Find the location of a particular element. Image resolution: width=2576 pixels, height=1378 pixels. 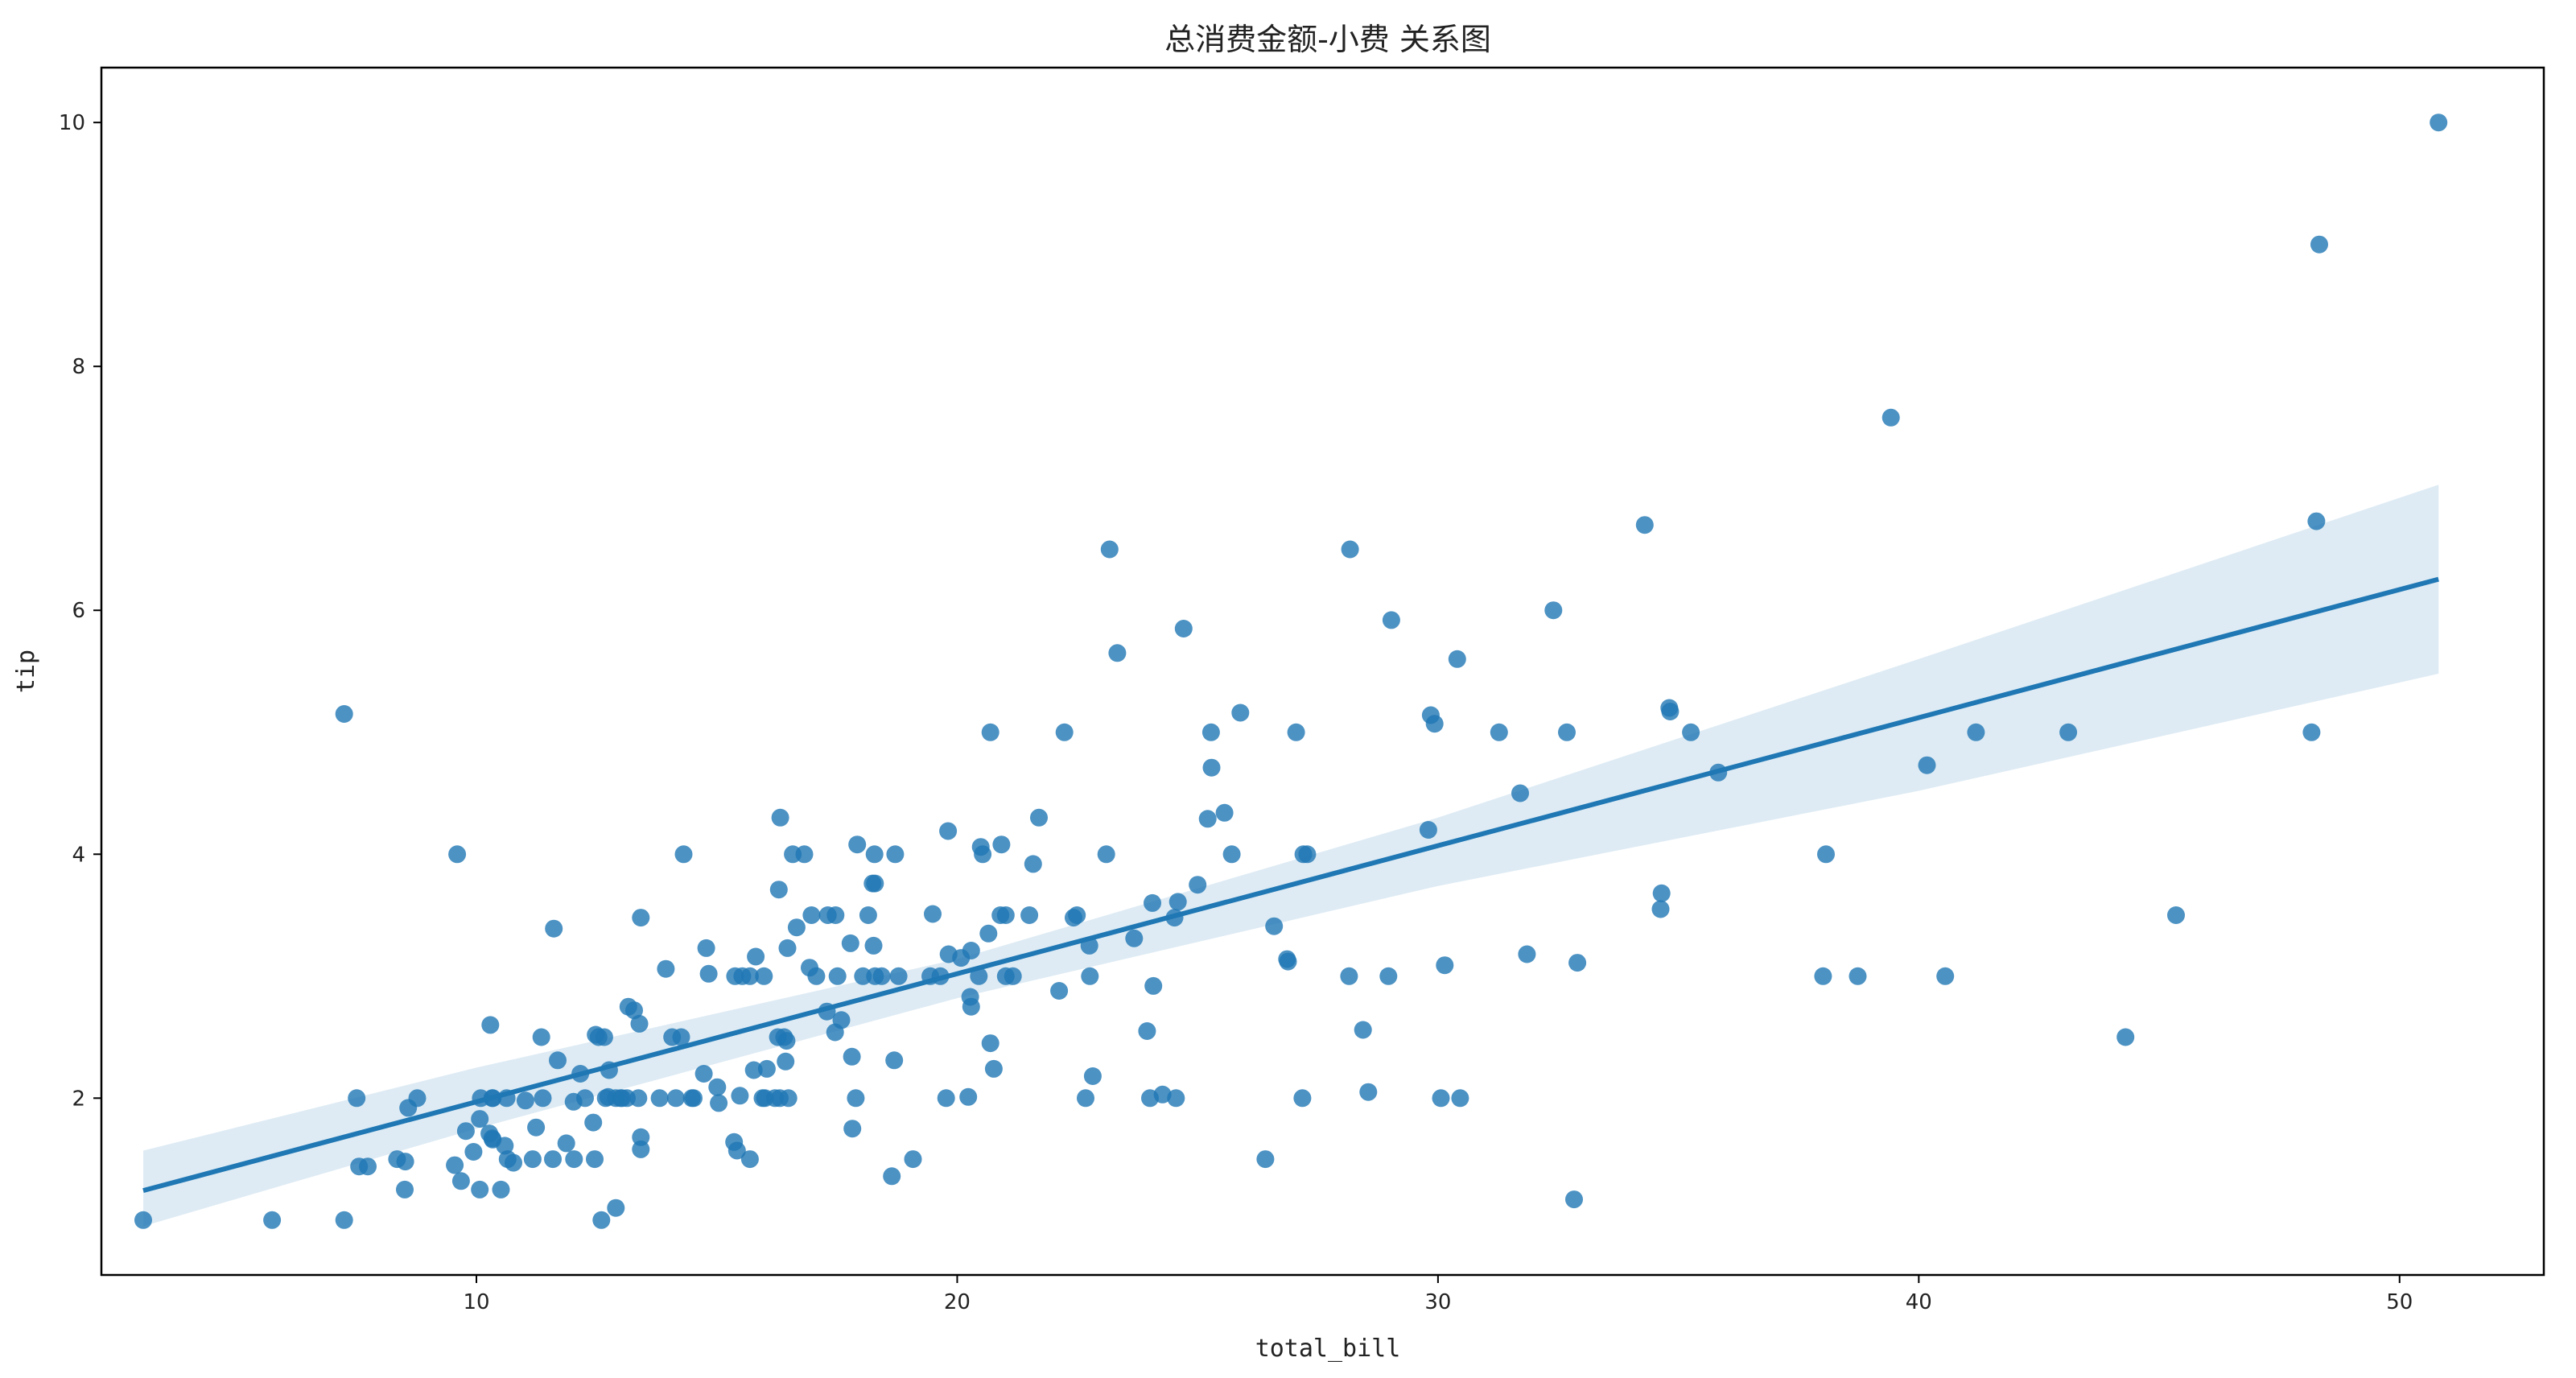

y-tick-label: 6 is located at coordinates (78, 611).